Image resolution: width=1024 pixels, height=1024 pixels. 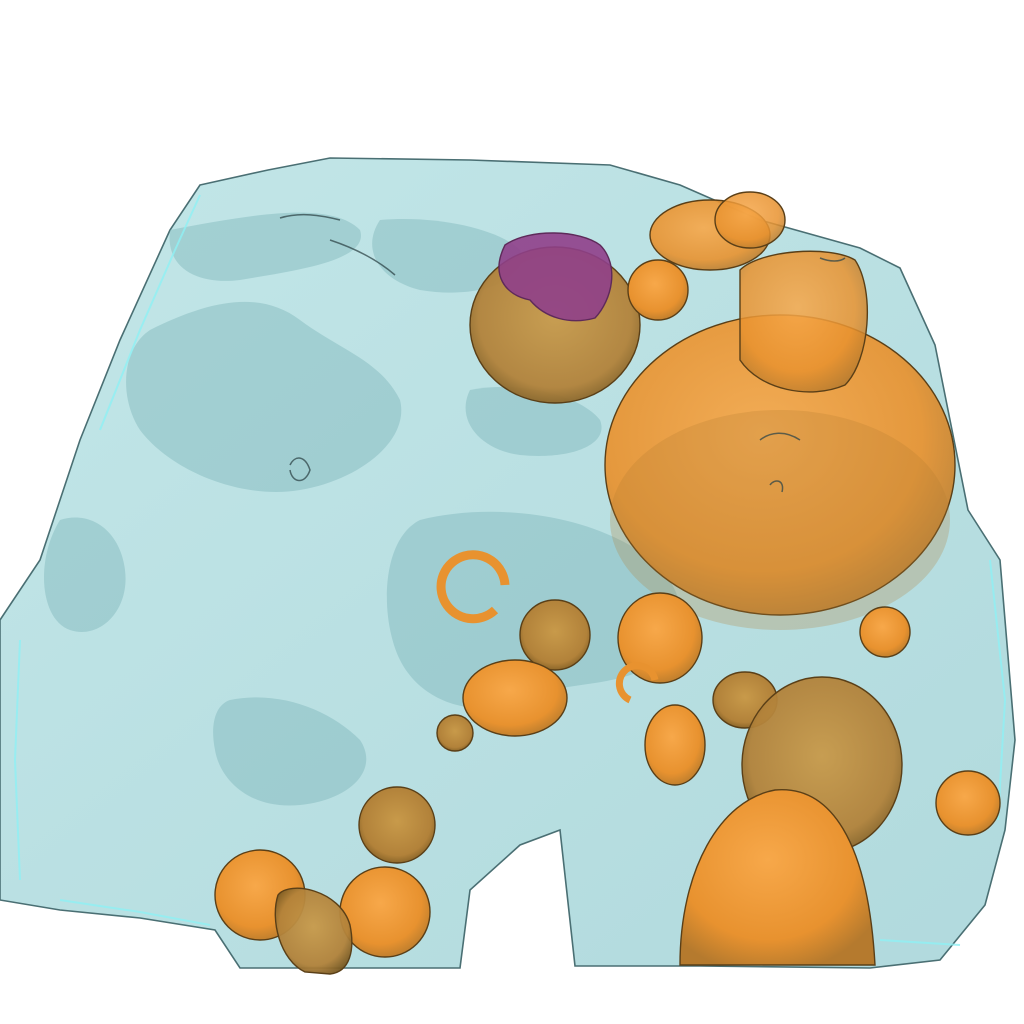 What do you see at coordinates (885, 632) in the screenshot?
I see `small-sphere-right` at bounding box center [885, 632].